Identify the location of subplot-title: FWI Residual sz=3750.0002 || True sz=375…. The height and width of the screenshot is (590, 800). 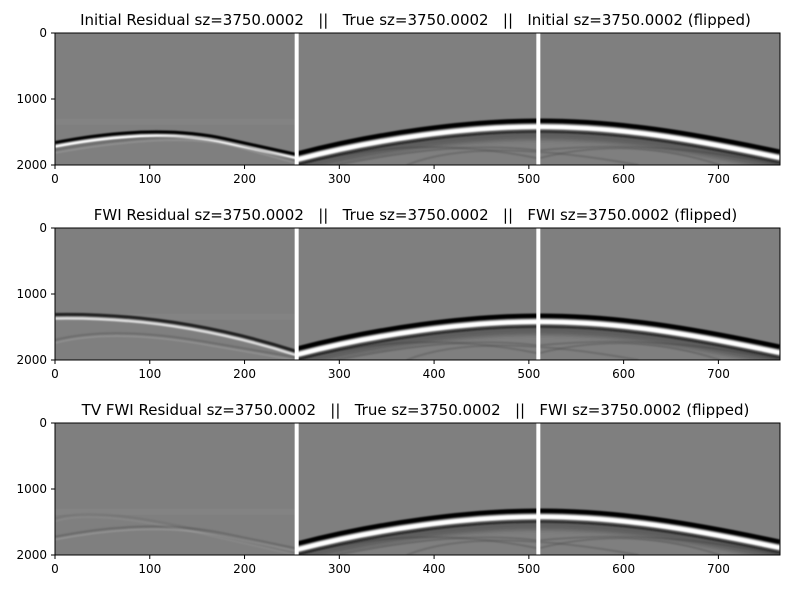
(415, 215).